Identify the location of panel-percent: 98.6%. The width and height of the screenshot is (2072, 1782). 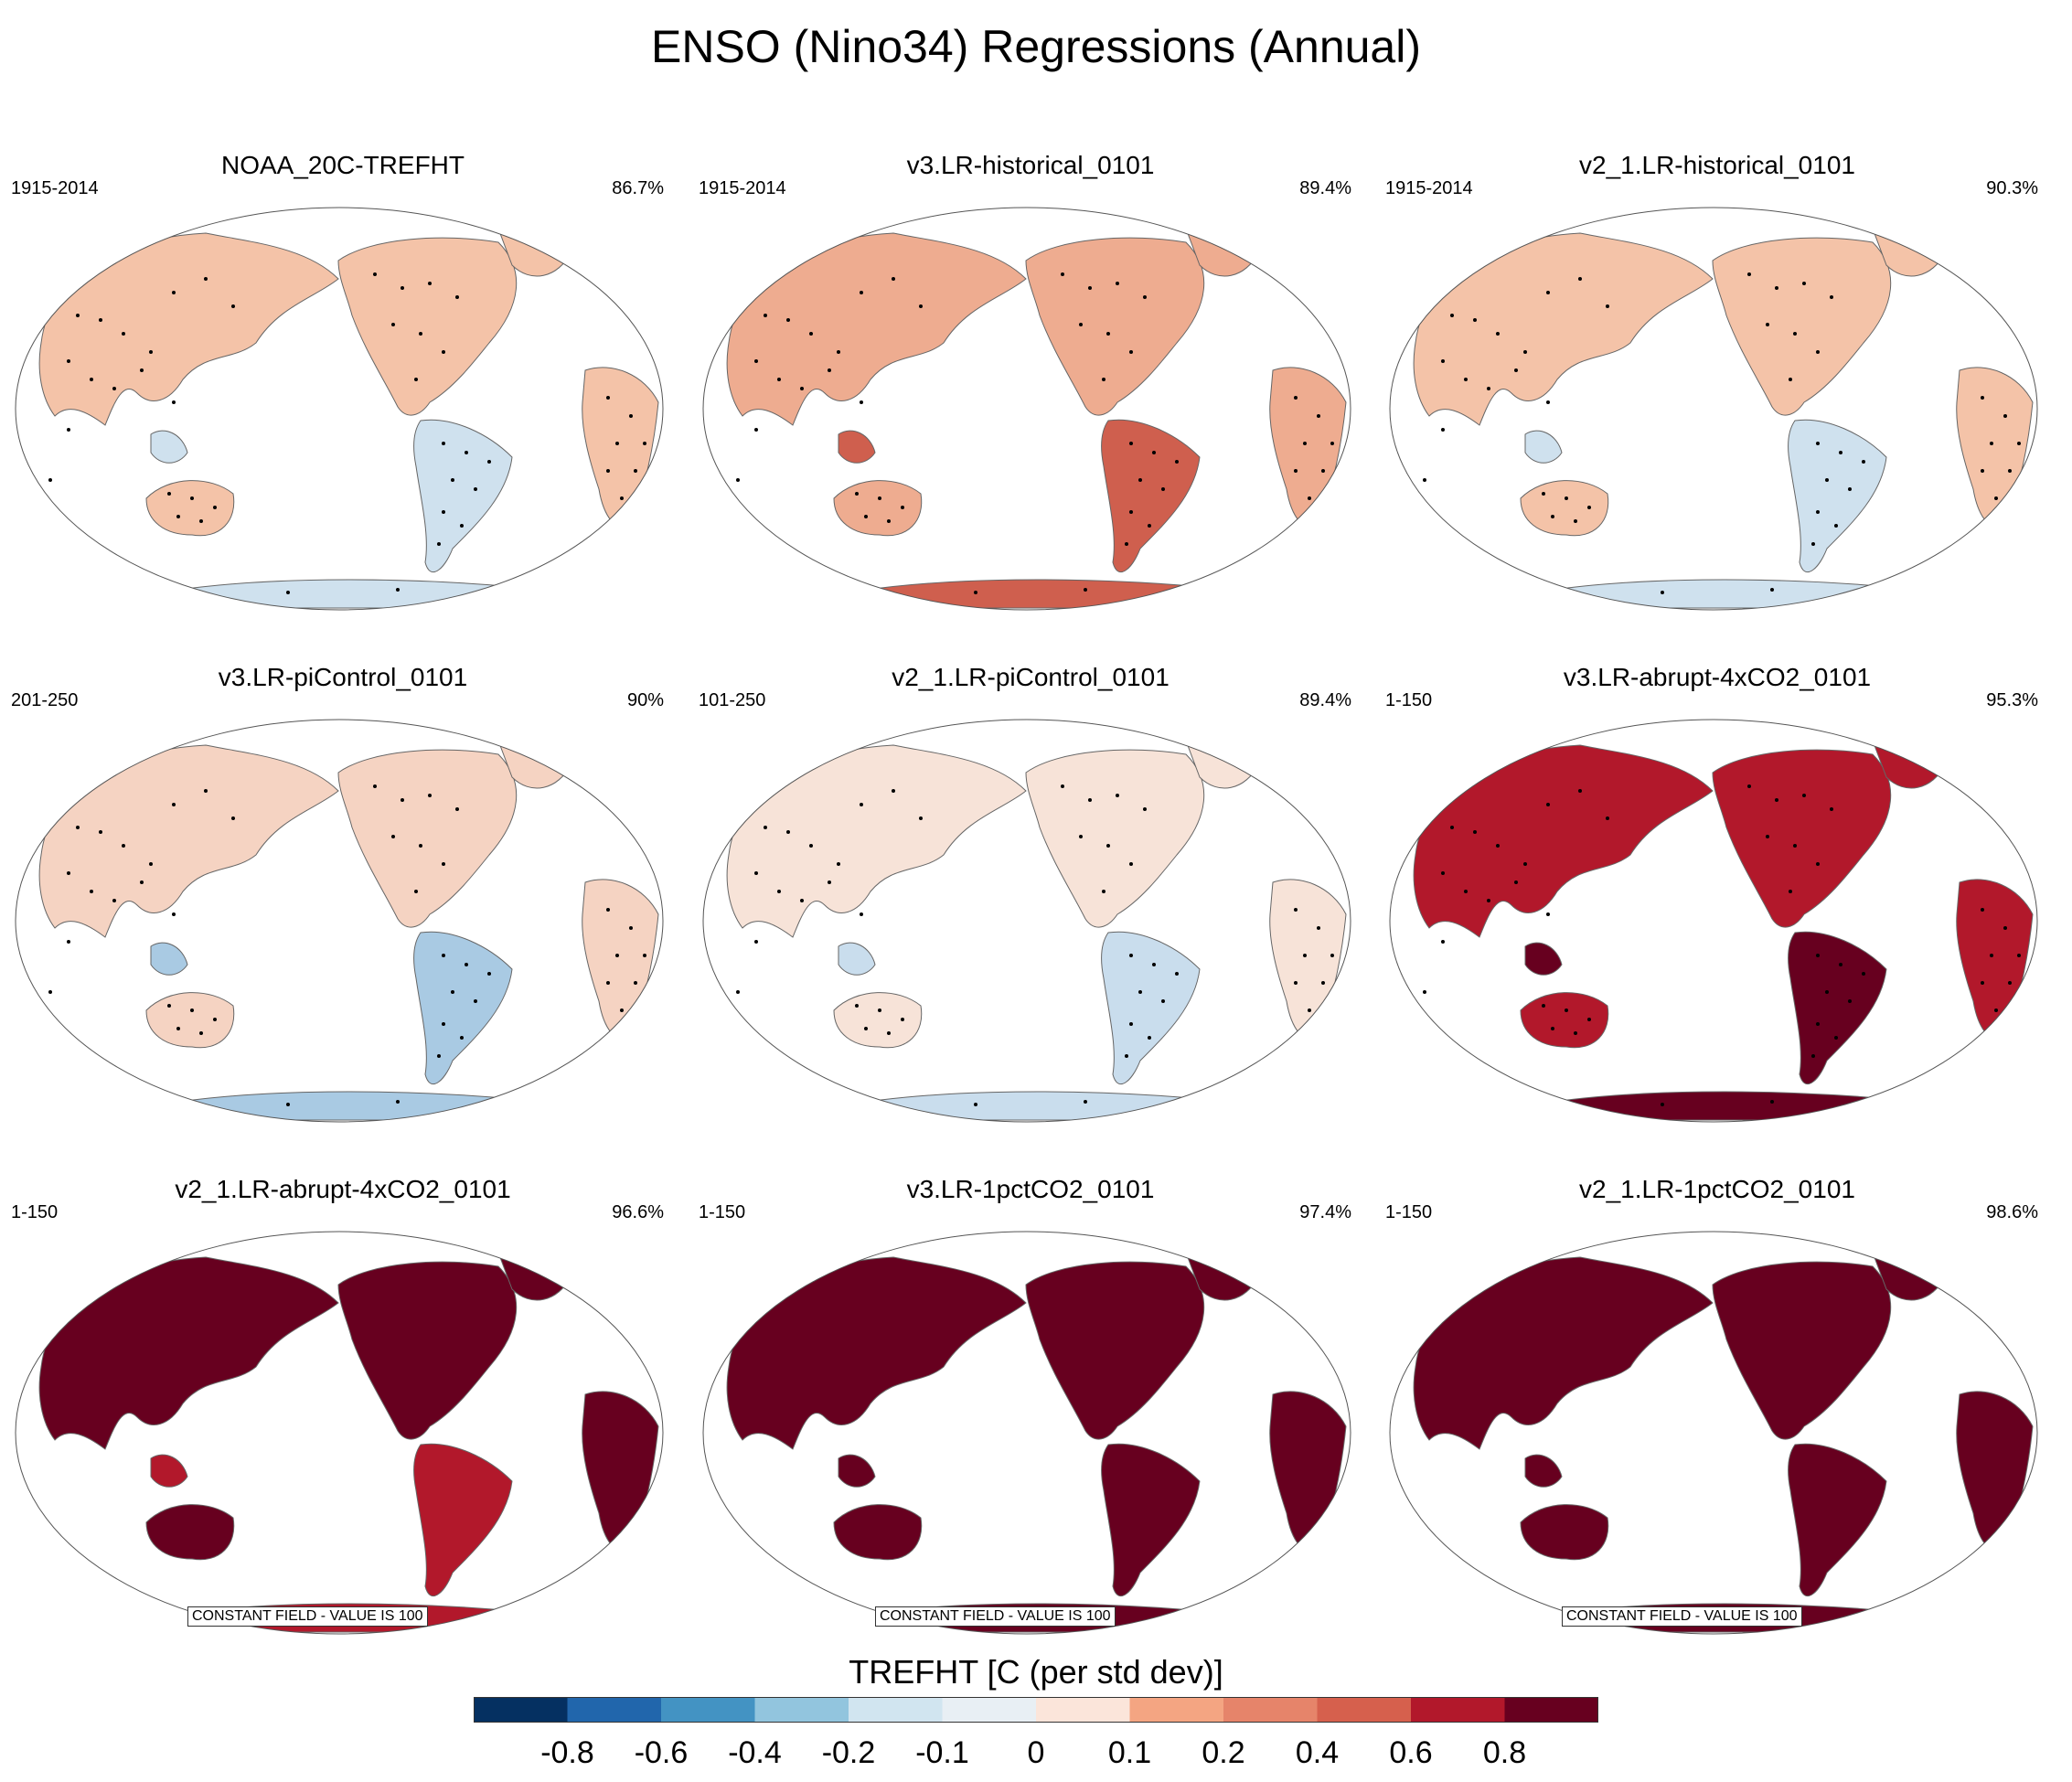
(2012, 1212).